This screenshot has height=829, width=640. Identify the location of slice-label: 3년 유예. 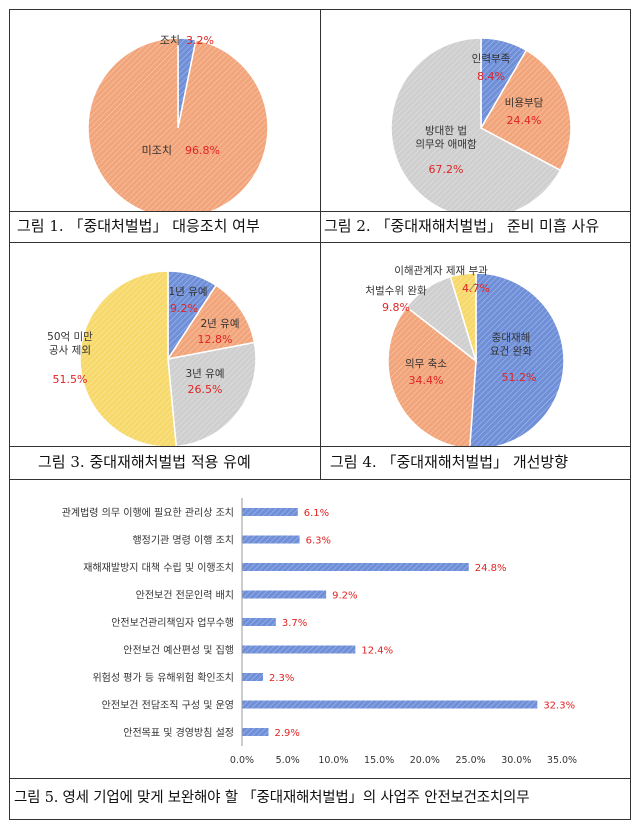
(205, 373).